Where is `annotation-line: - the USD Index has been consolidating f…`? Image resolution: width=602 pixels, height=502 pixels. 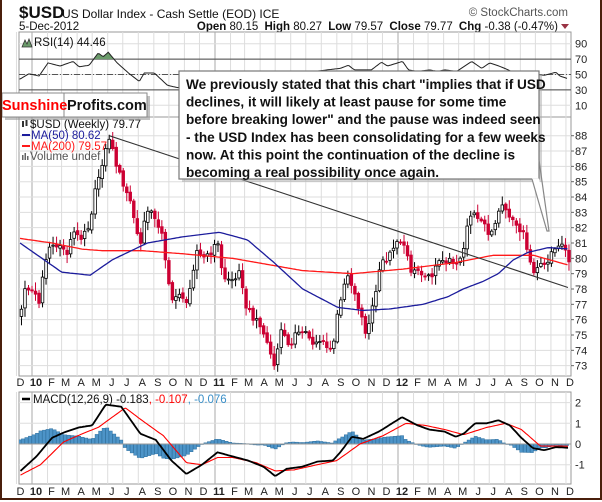
annotation-line: - the USD Index has been consolidating f… is located at coordinates (366, 137).